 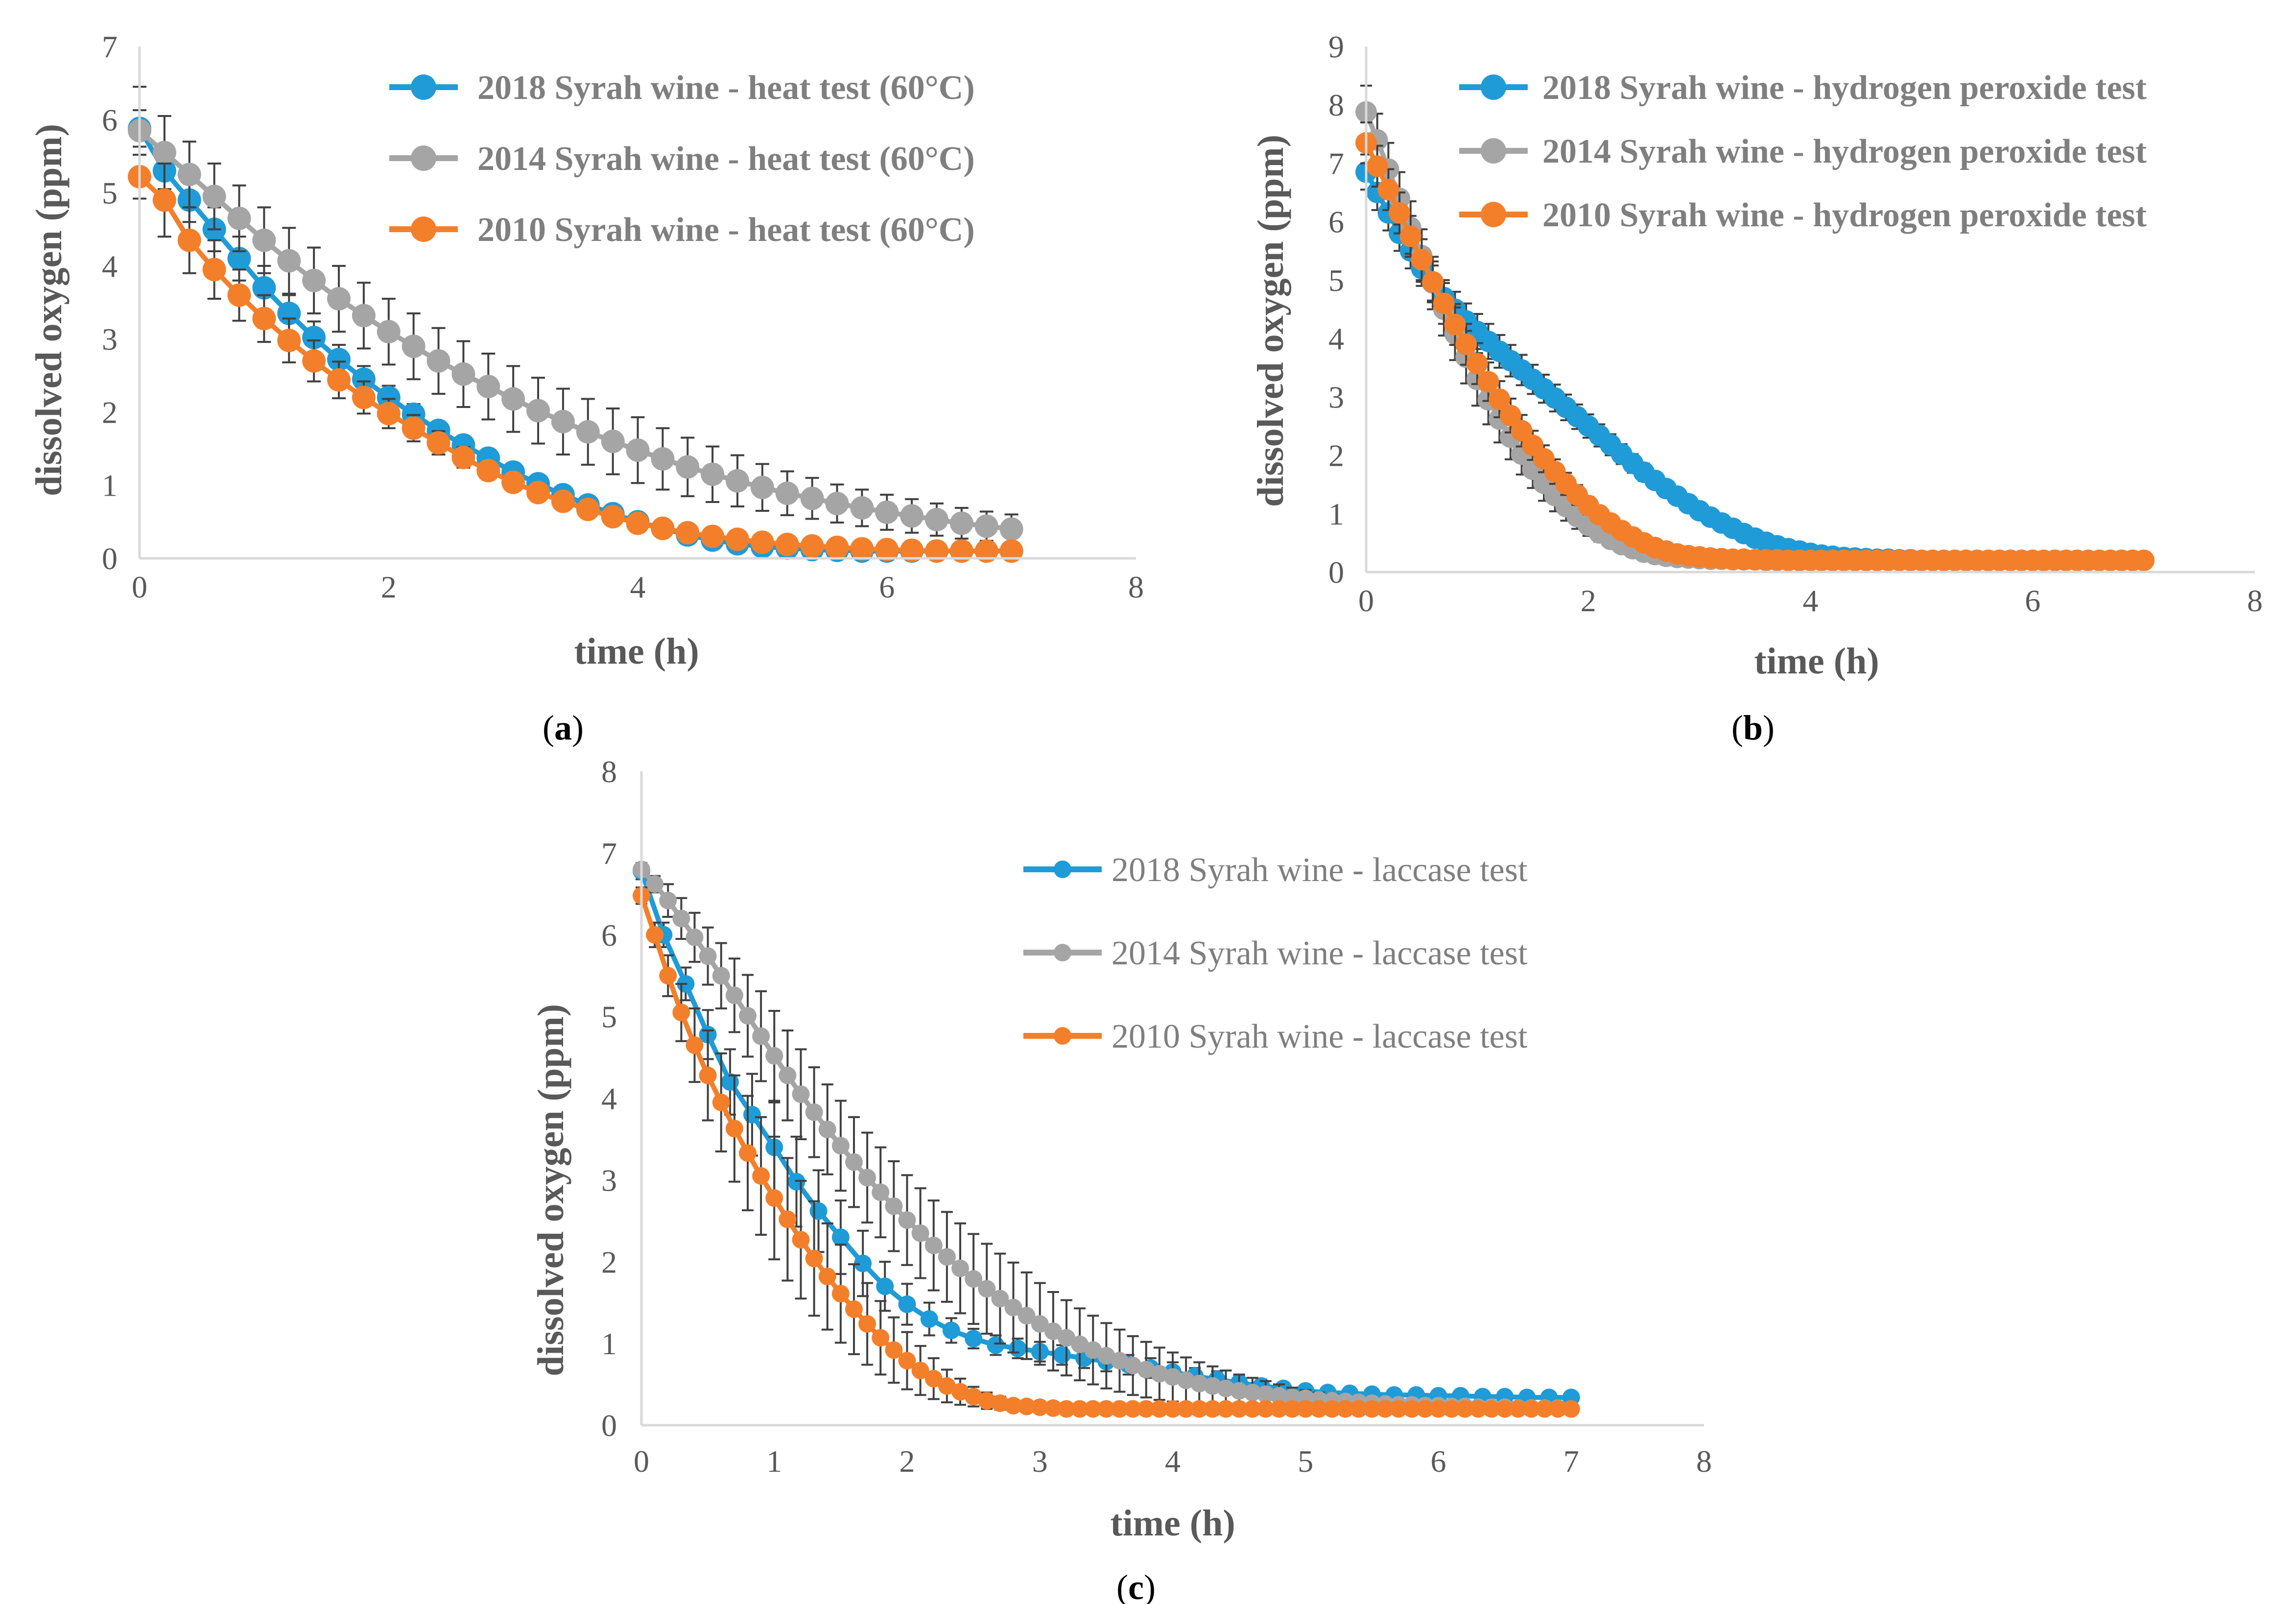 I want to click on y-tick-label: 7, so click(x=609, y=853).